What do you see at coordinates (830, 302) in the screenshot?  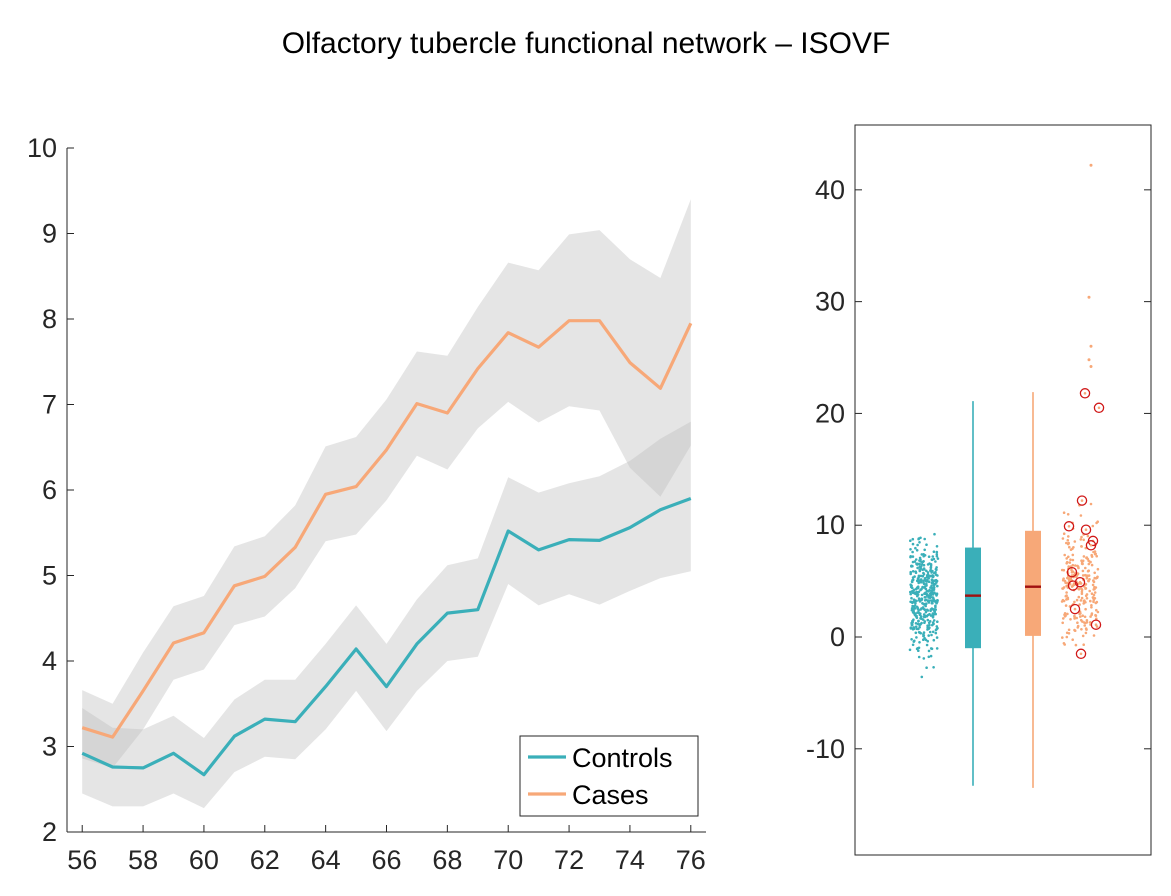 I see `box-y-tick-label: 30` at bounding box center [830, 302].